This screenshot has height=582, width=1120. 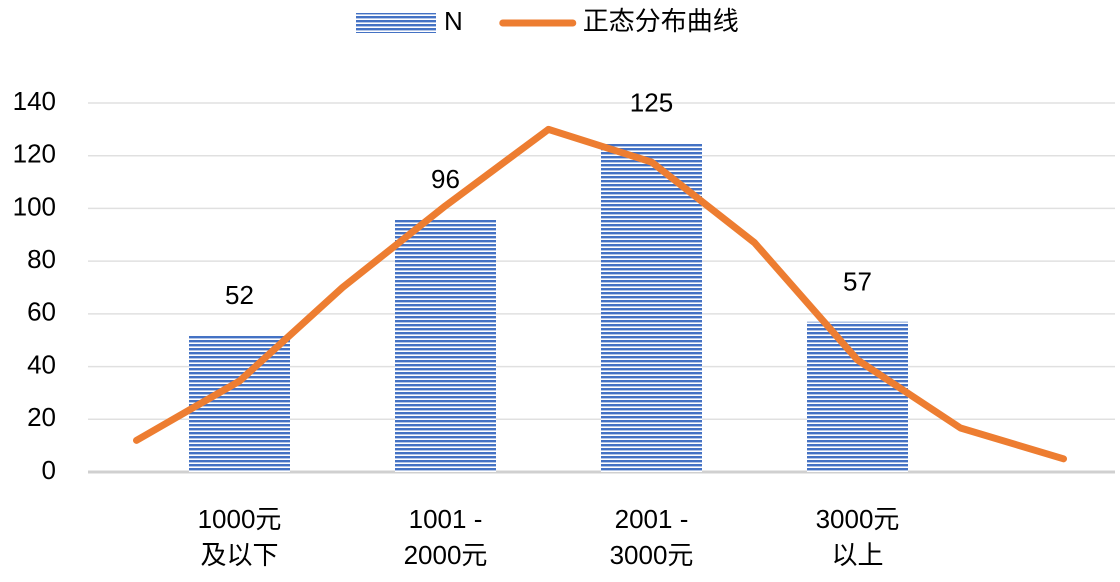 What do you see at coordinates (857, 282) in the screenshot?
I see `data-label: 57` at bounding box center [857, 282].